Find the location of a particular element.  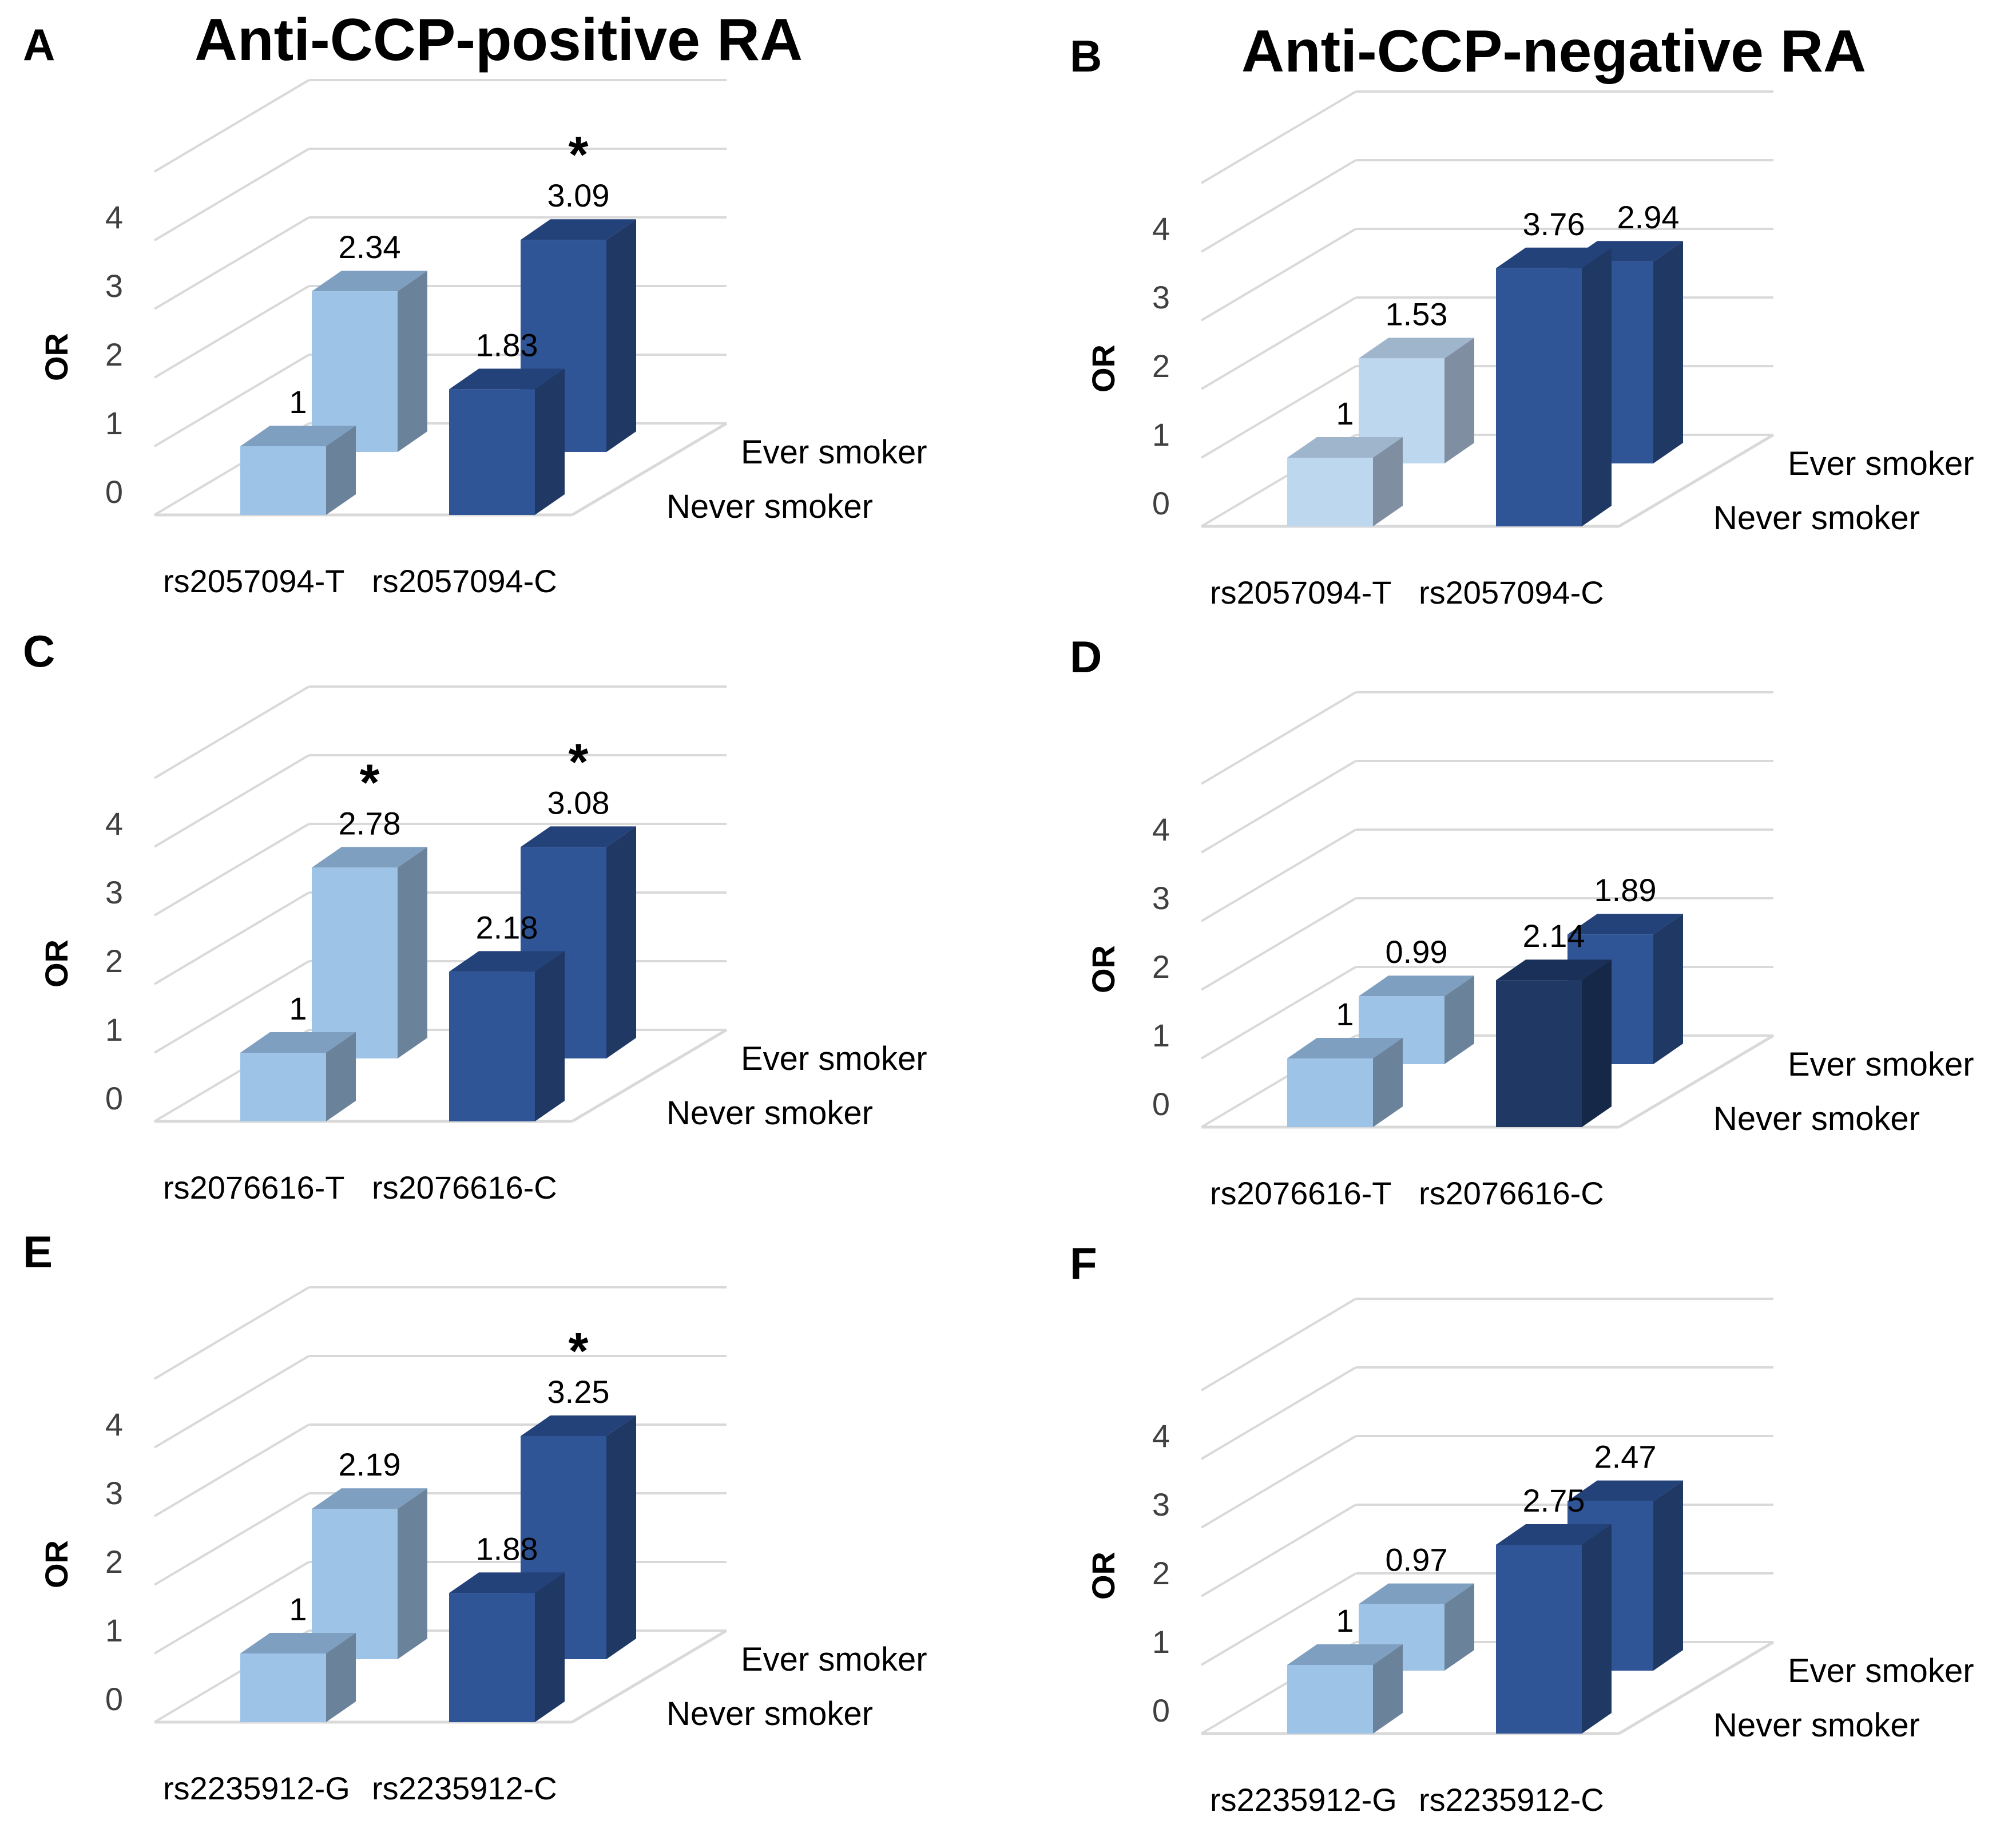

x-category-label: rs2057094-C is located at coordinates (1511, 592).